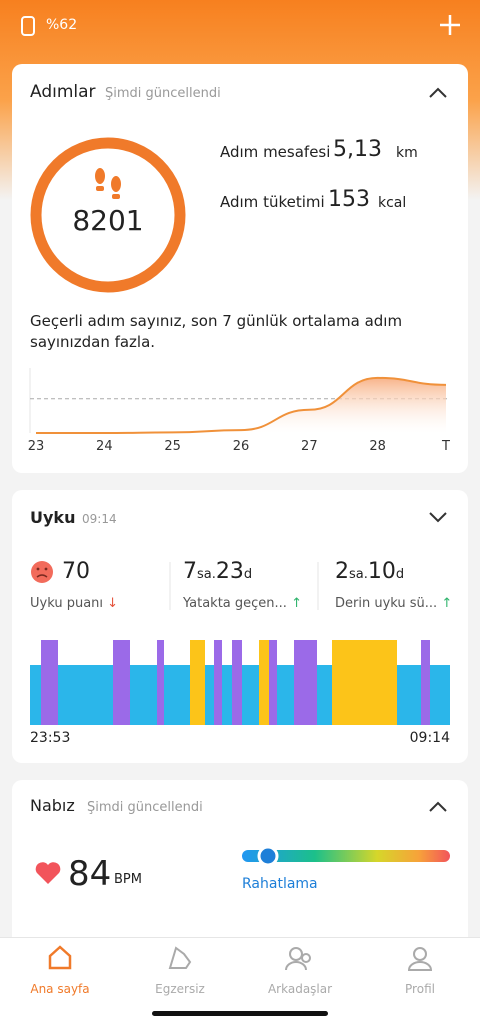  Describe the element at coordinates (357, 149) in the screenshot. I see `value: 5,13` at that location.